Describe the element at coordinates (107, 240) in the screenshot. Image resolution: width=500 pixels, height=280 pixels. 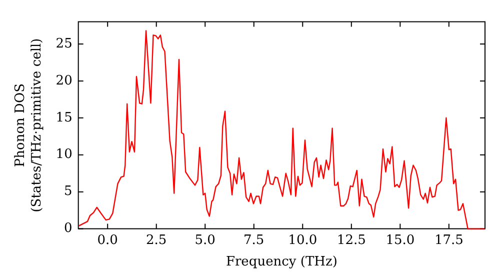
I see `x-tick-label: 0.0` at that location.